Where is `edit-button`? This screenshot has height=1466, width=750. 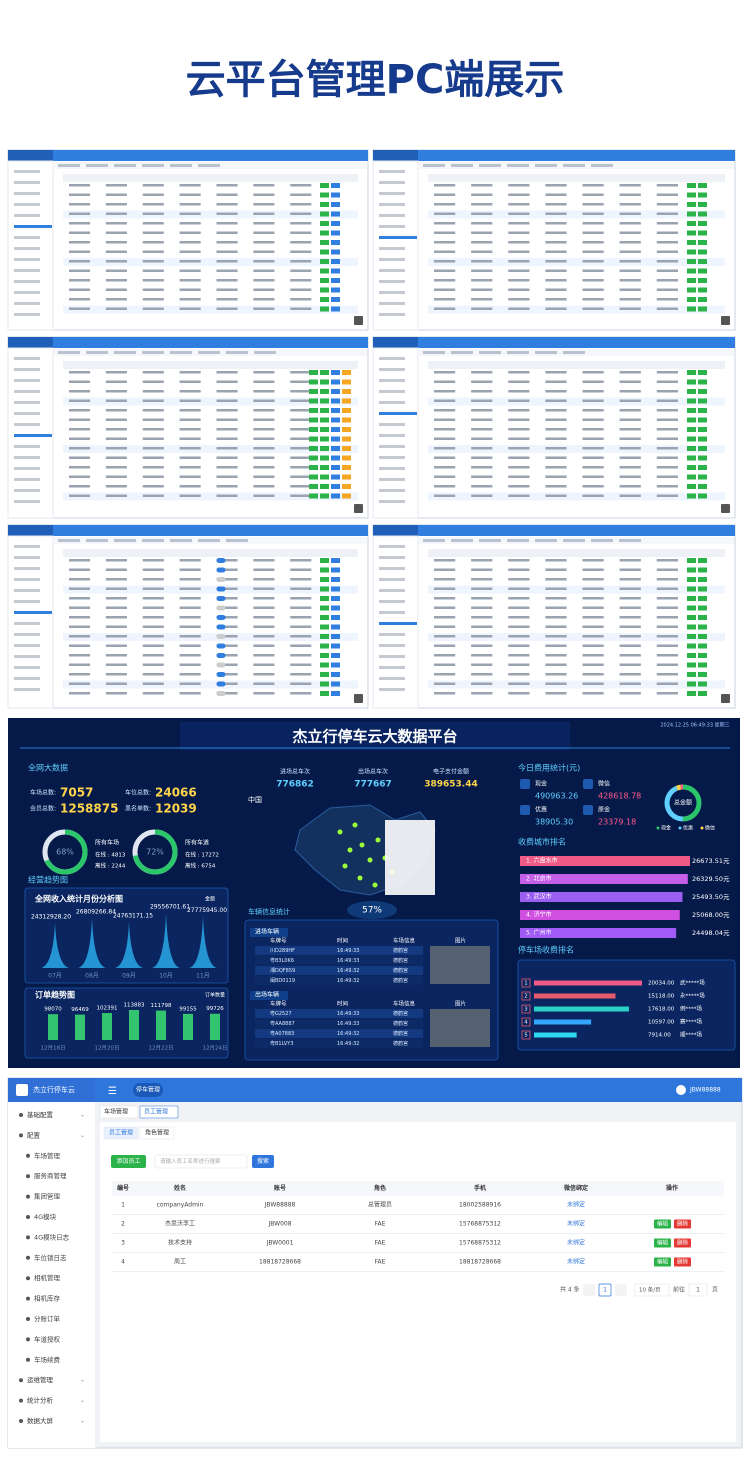
edit-button is located at coordinates (662, 1262).